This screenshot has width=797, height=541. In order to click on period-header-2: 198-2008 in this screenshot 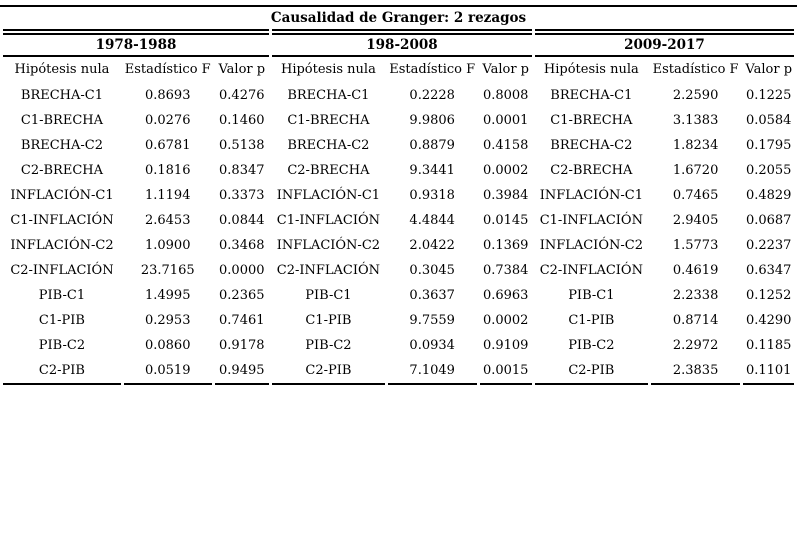, I will do `click(401, 43)`.